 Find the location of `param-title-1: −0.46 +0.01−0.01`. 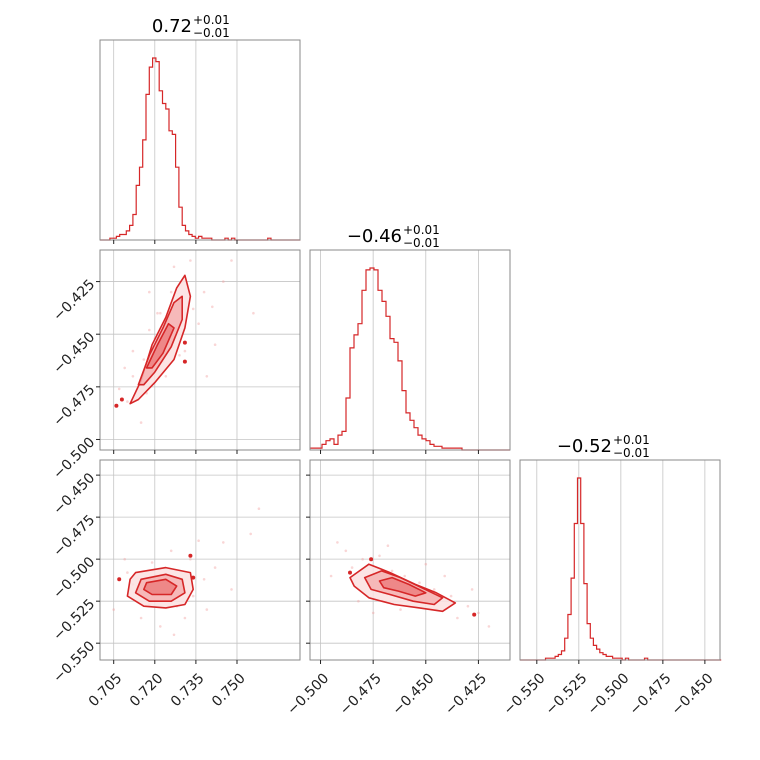

param-title-1: −0.46 +0.01−0.01 is located at coordinates (393, 236).